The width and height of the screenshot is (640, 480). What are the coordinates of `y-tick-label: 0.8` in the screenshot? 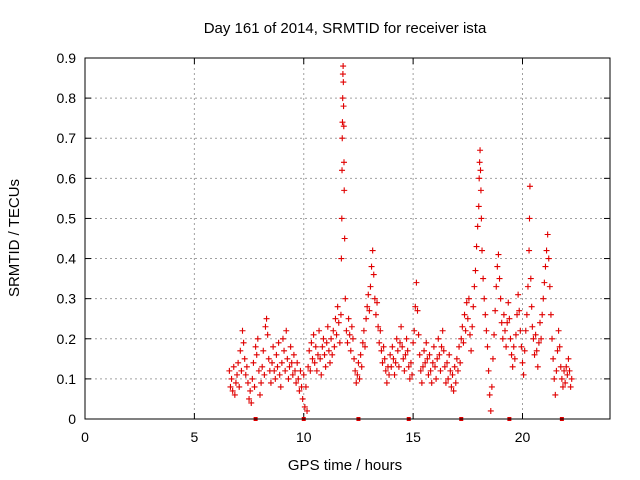 It's located at (67, 98).